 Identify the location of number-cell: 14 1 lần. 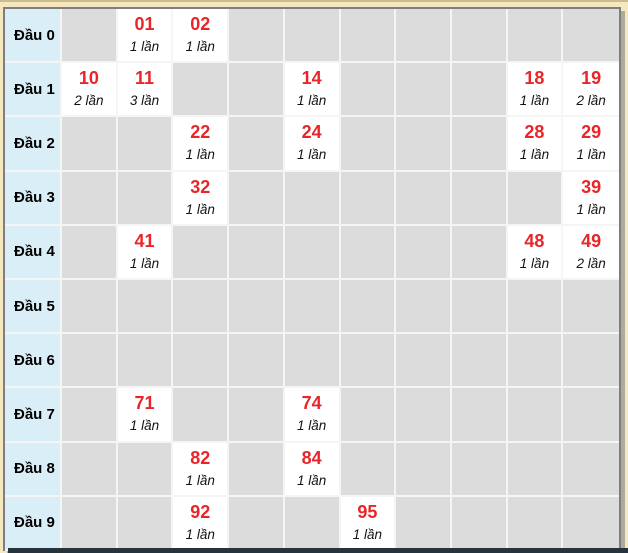
(312, 90).